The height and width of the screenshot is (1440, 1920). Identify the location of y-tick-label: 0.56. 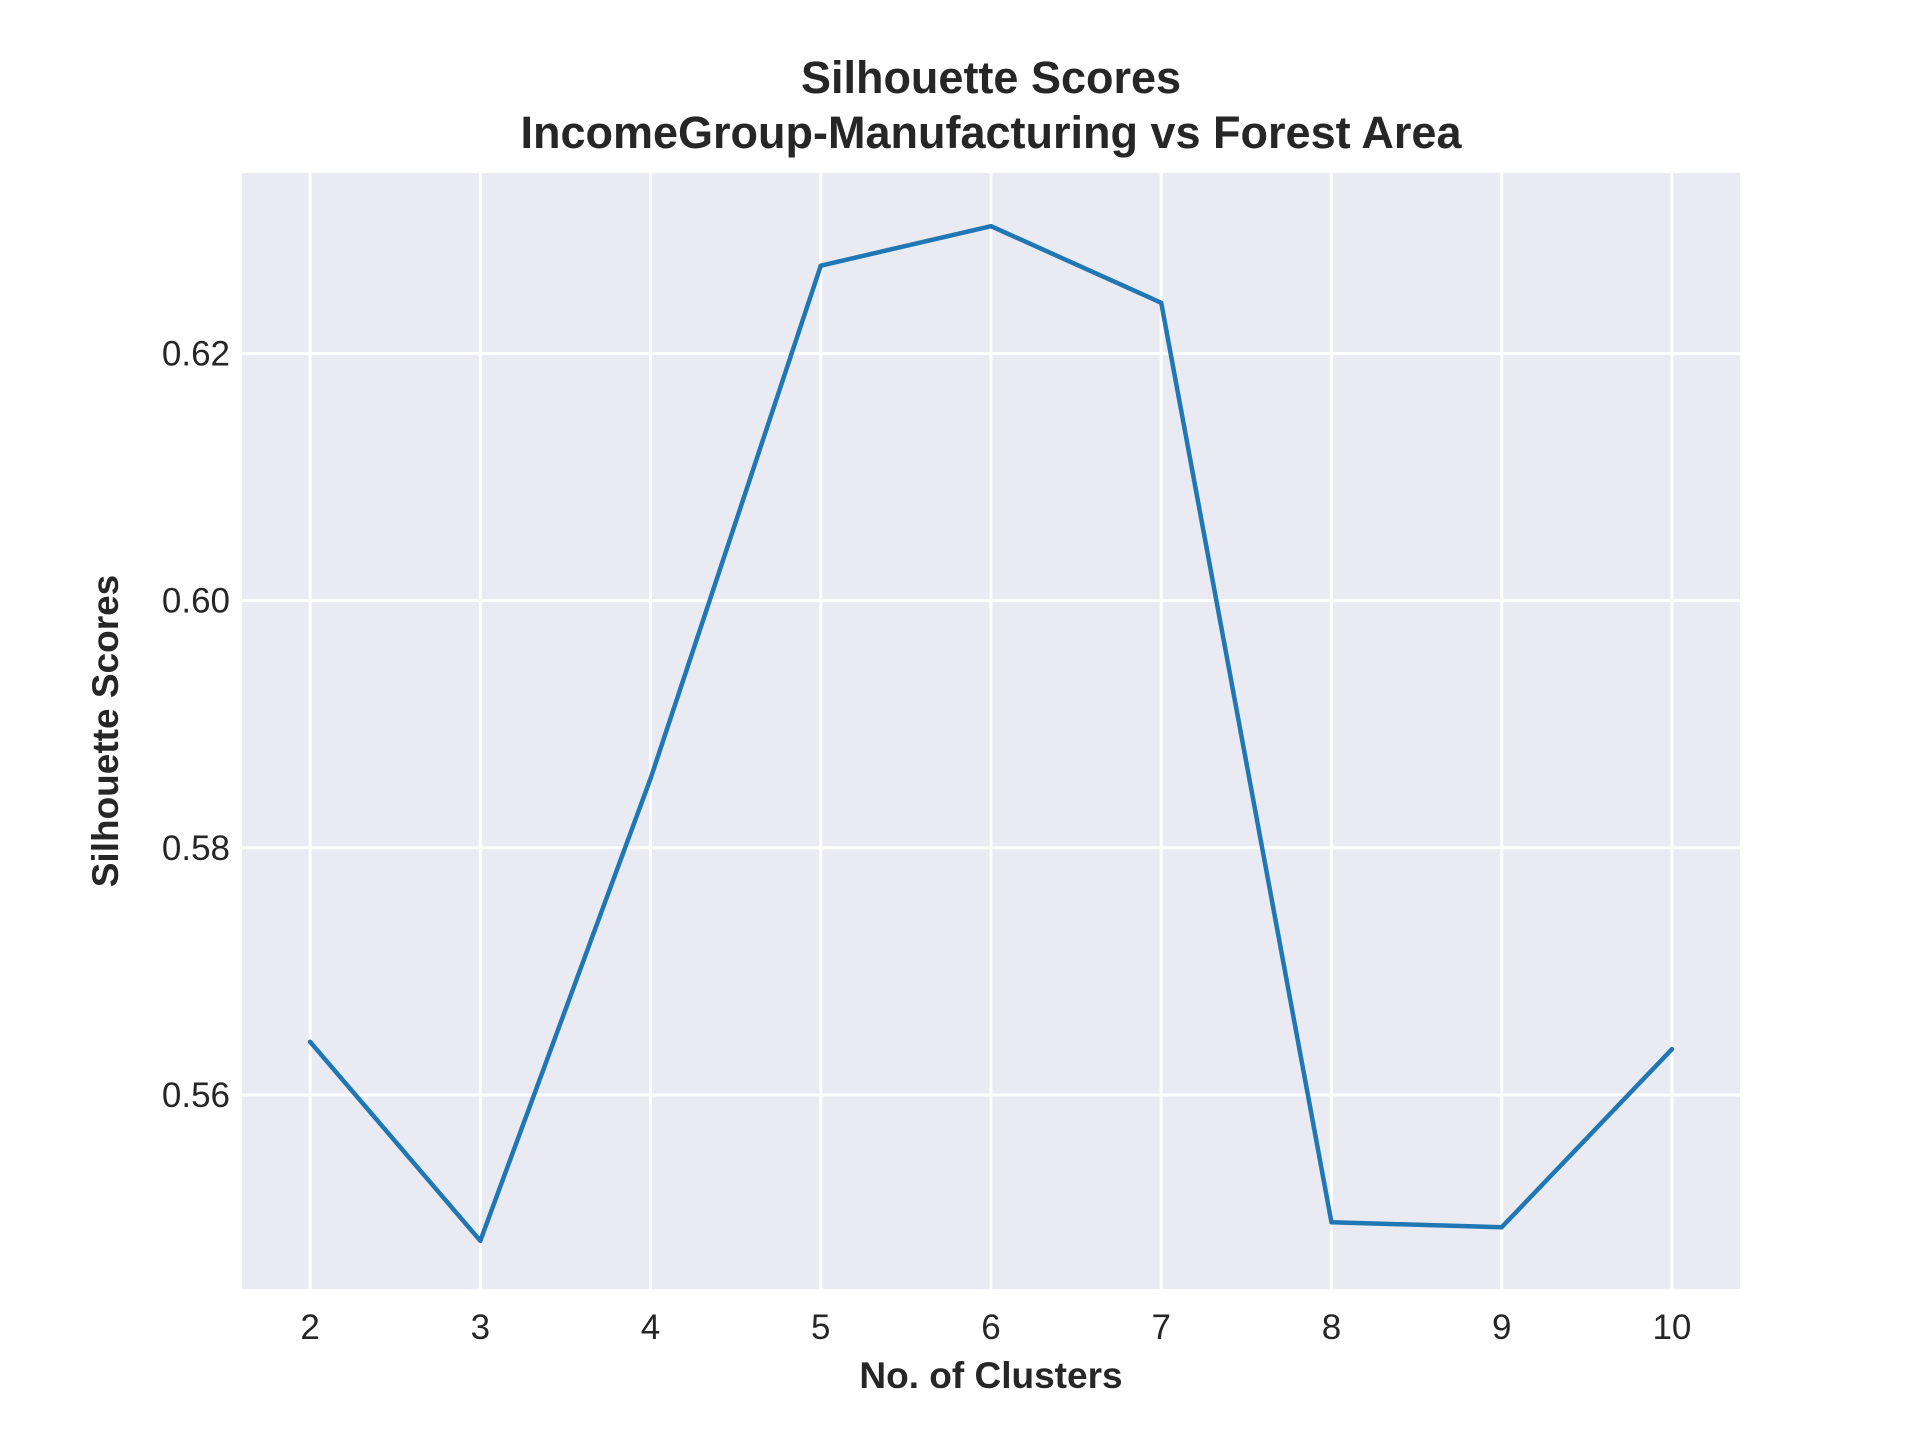
(196, 1095).